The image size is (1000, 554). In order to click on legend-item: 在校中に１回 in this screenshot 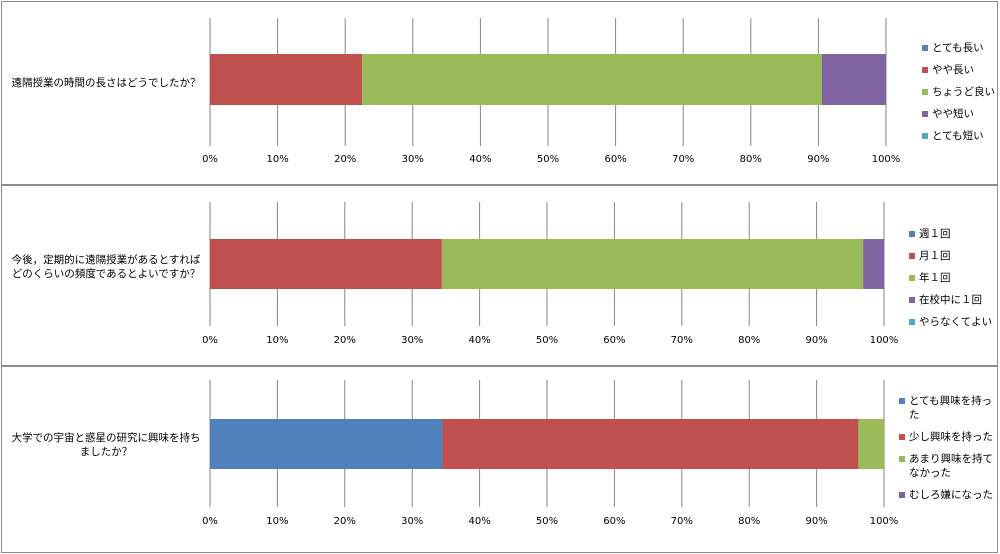, I will do `click(953, 300)`.